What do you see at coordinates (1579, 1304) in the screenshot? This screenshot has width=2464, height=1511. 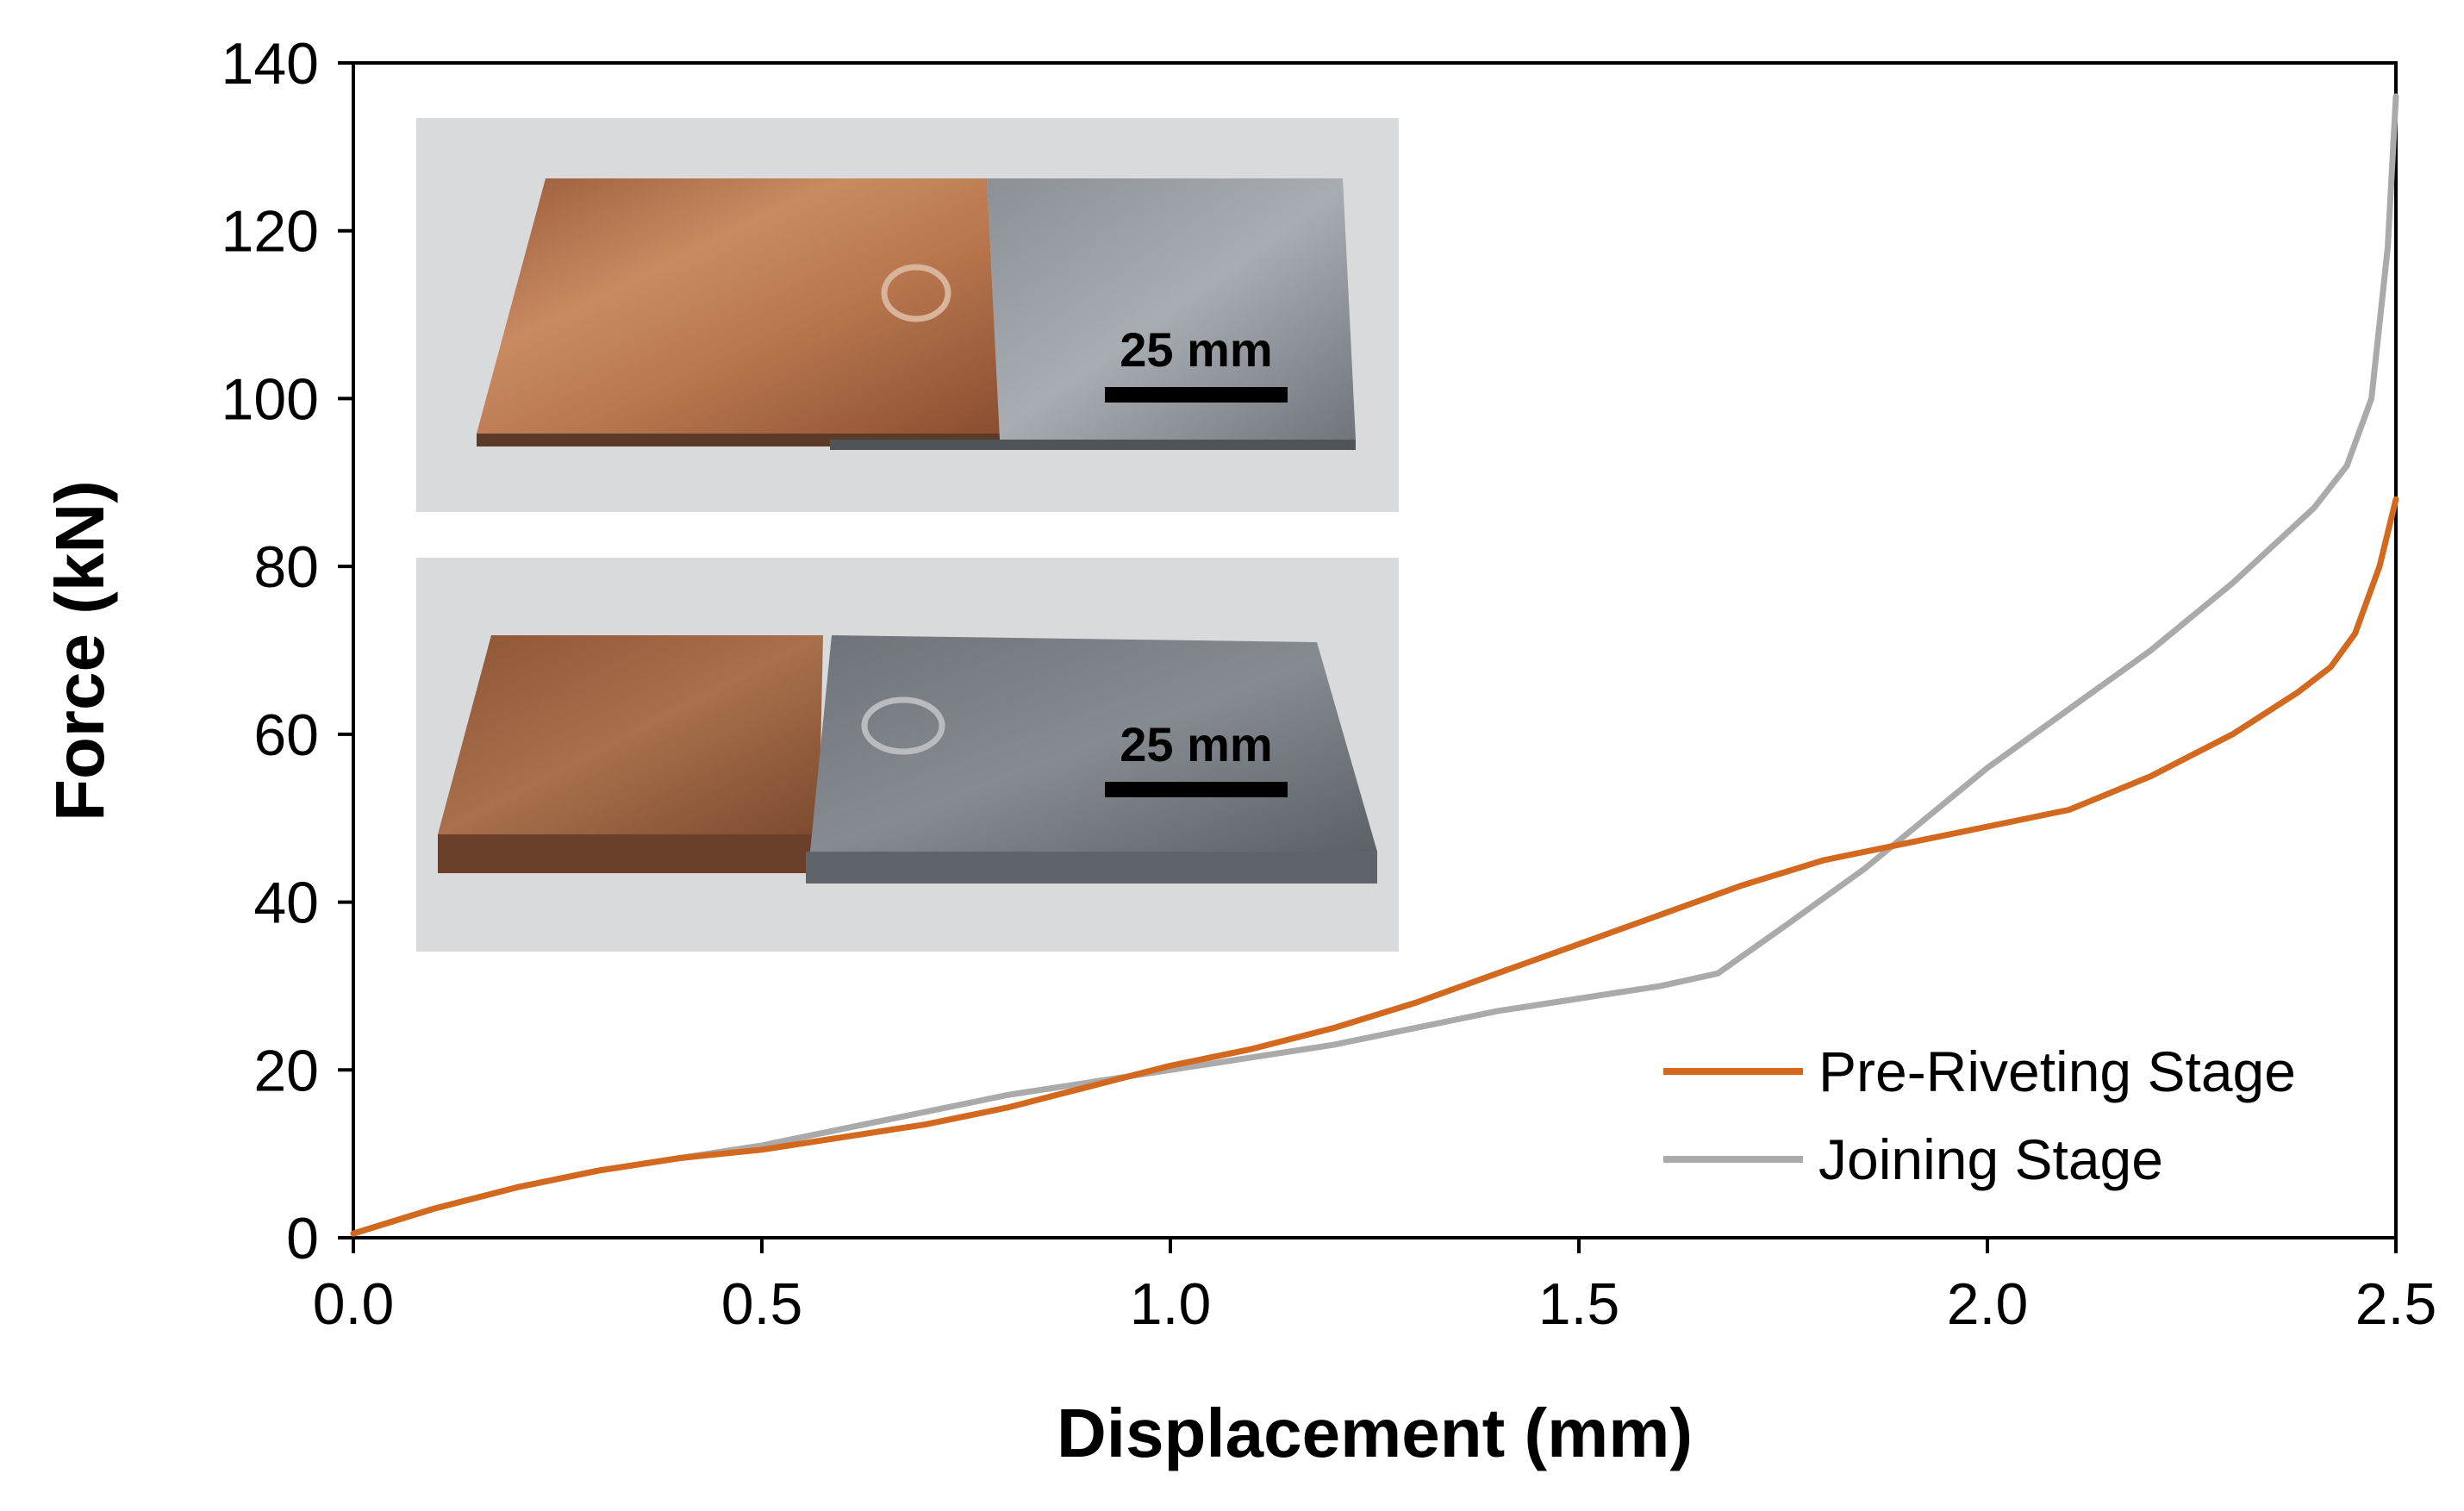 I see `x-tick-label: 1.5` at bounding box center [1579, 1304].